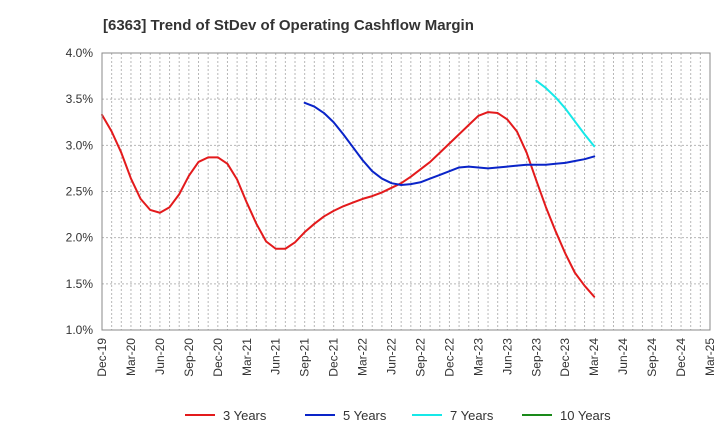  Describe the element at coordinates (565, 357) in the screenshot. I see `x-tick-label: Dec-23` at that location.